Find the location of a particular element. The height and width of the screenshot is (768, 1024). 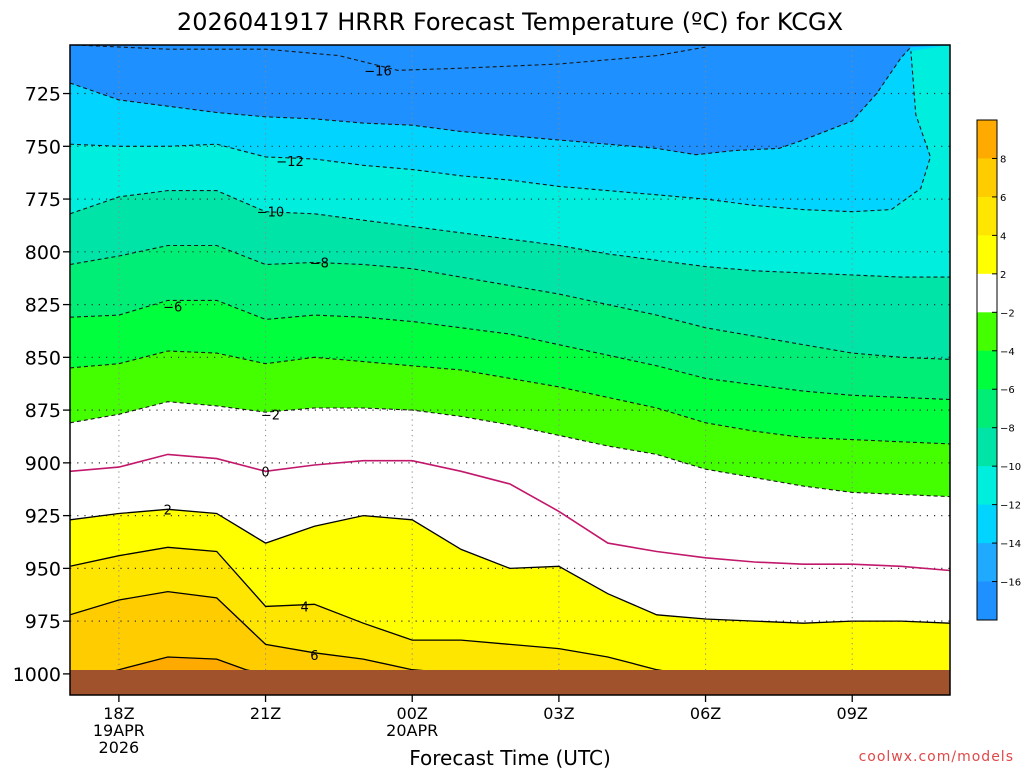

y-tick-label: 800 is located at coordinates (43, 253).